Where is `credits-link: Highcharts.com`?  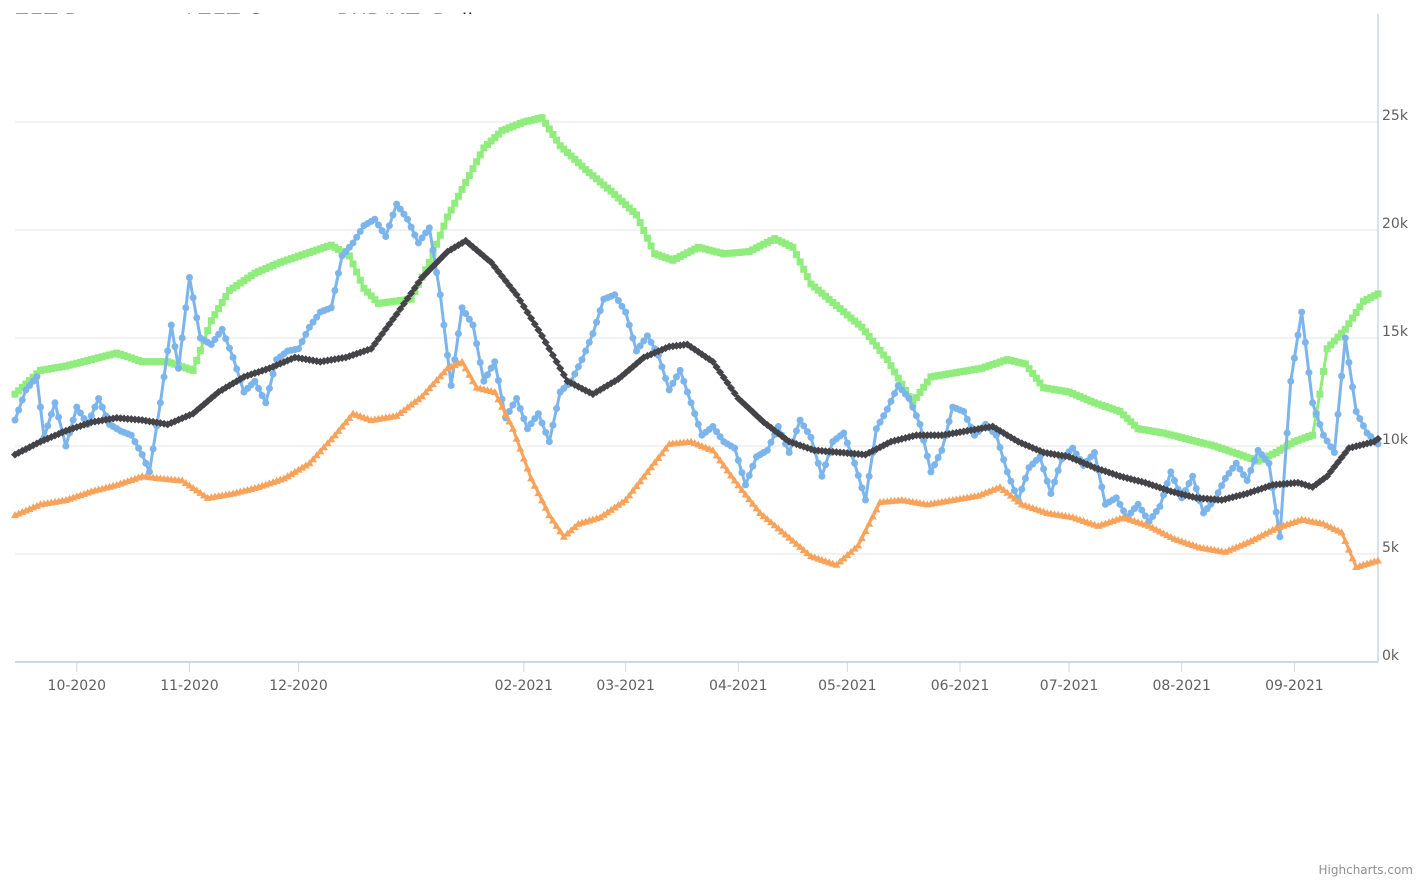 credits-link: Highcharts.com is located at coordinates (1365, 870).